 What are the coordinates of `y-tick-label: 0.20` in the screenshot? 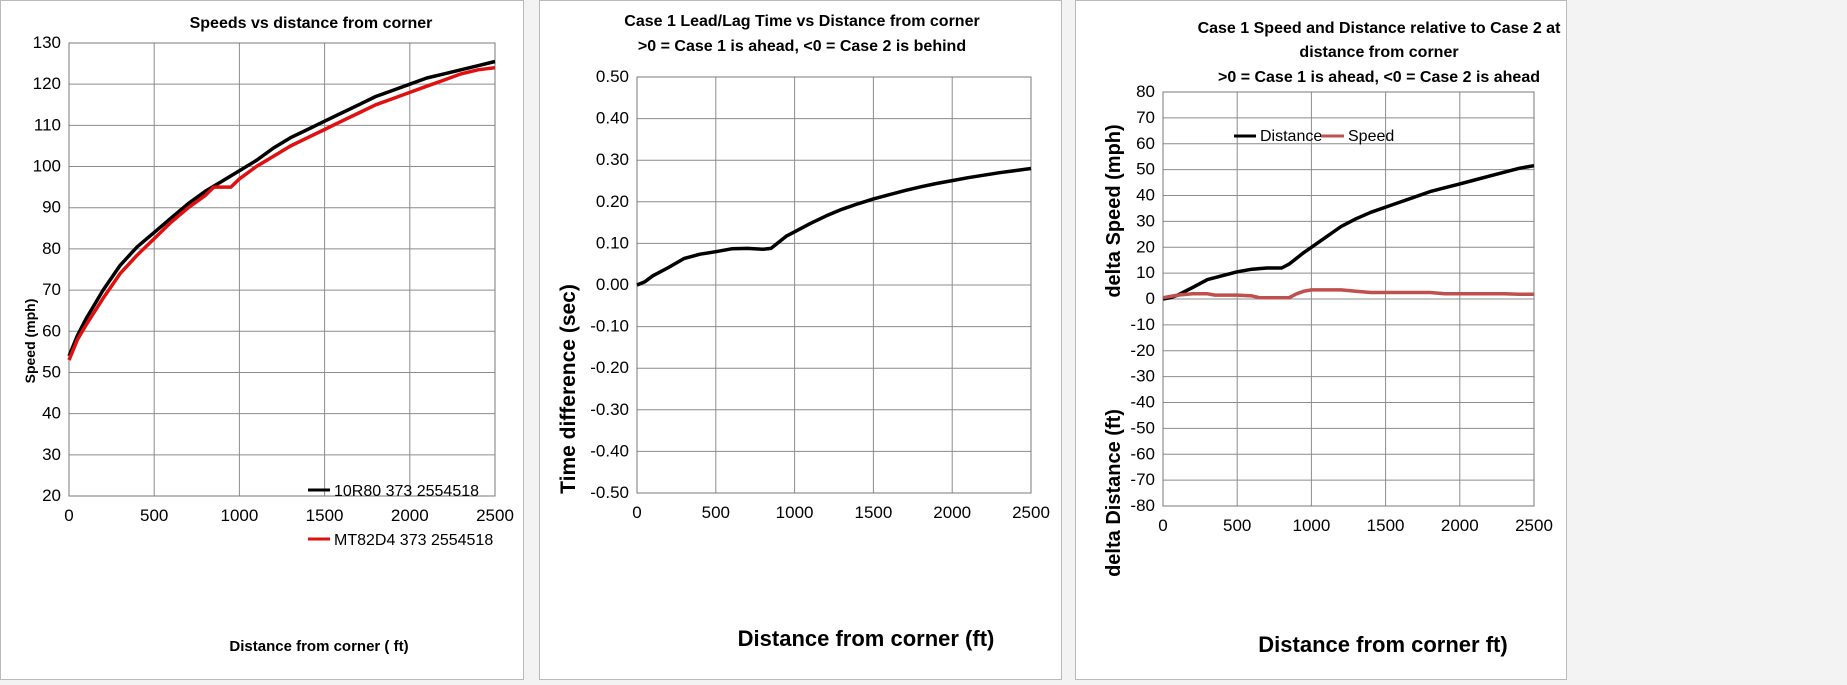 It's located at (612, 201).